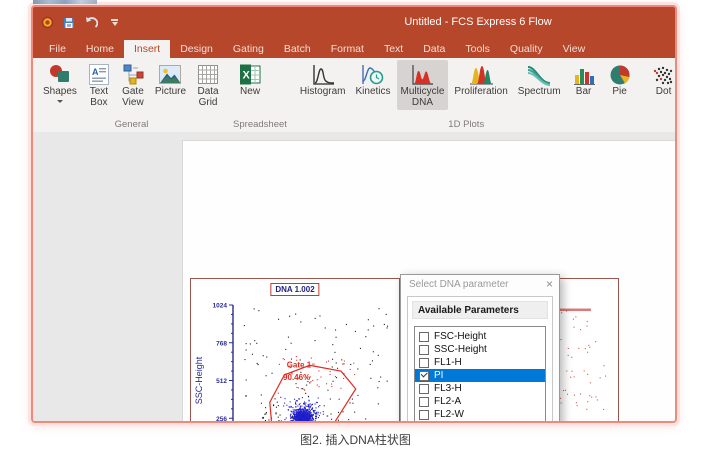 This screenshot has height=454, width=711. What do you see at coordinates (260, 124) in the screenshot?
I see `ribbon-group-label: Spreadsheet` at bounding box center [260, 124].